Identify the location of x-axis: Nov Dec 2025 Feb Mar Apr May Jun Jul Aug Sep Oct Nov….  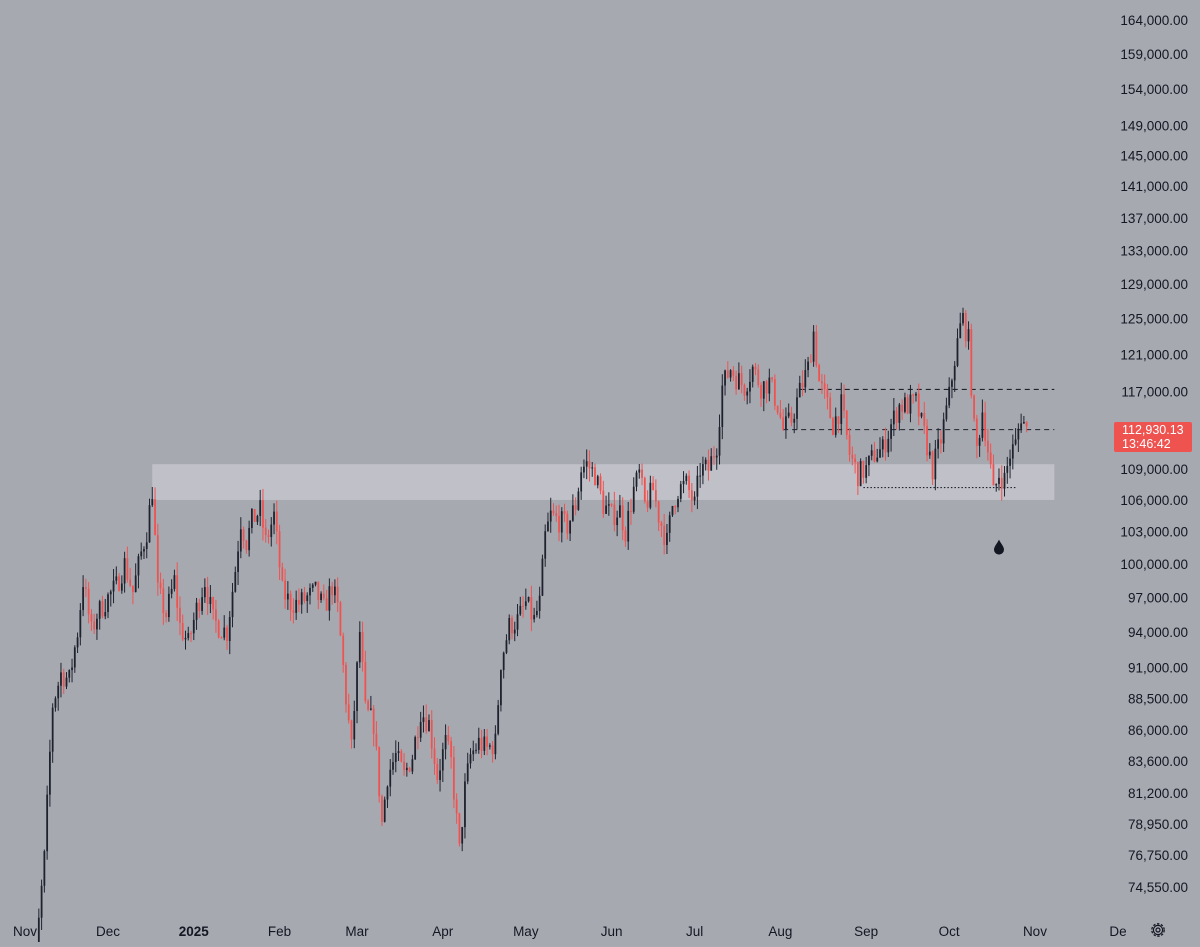
(570, 931).